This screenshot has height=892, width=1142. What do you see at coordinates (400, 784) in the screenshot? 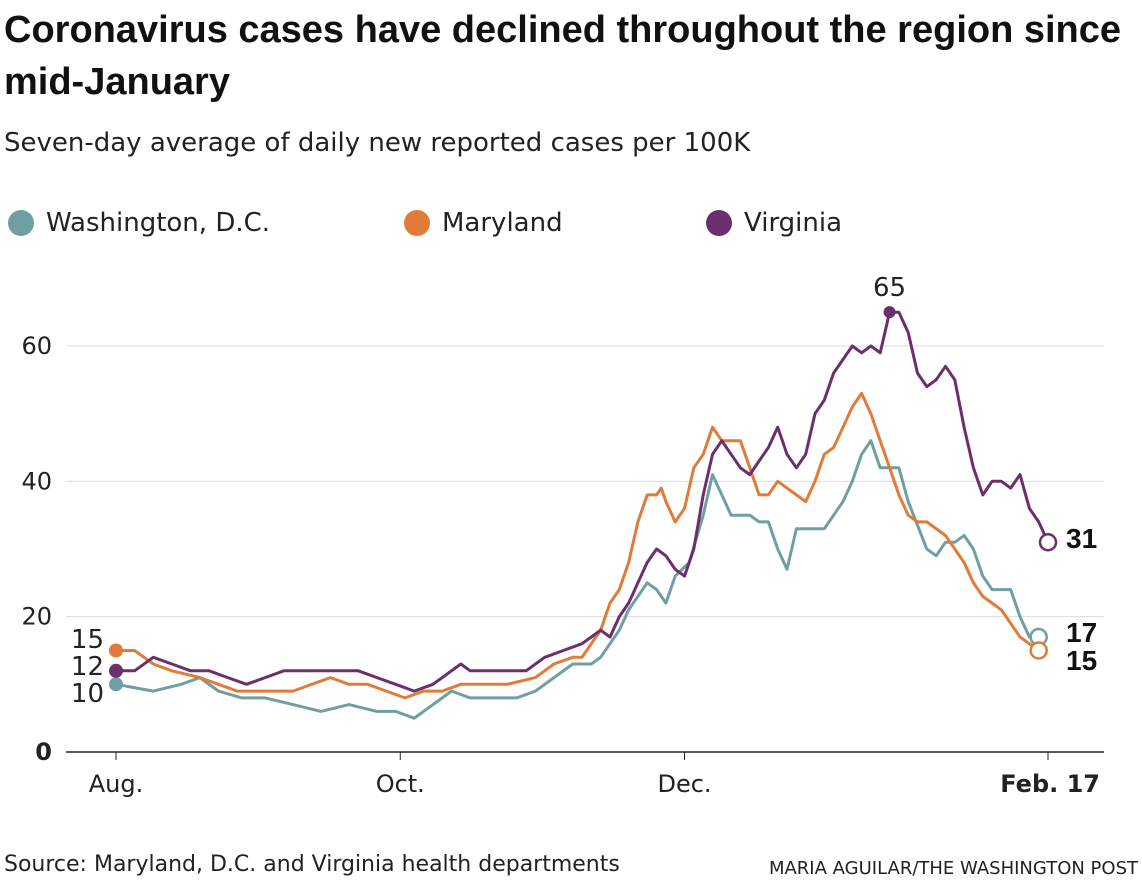
I see `x-tick-label: Oct.` at bounding box center [400, 784].